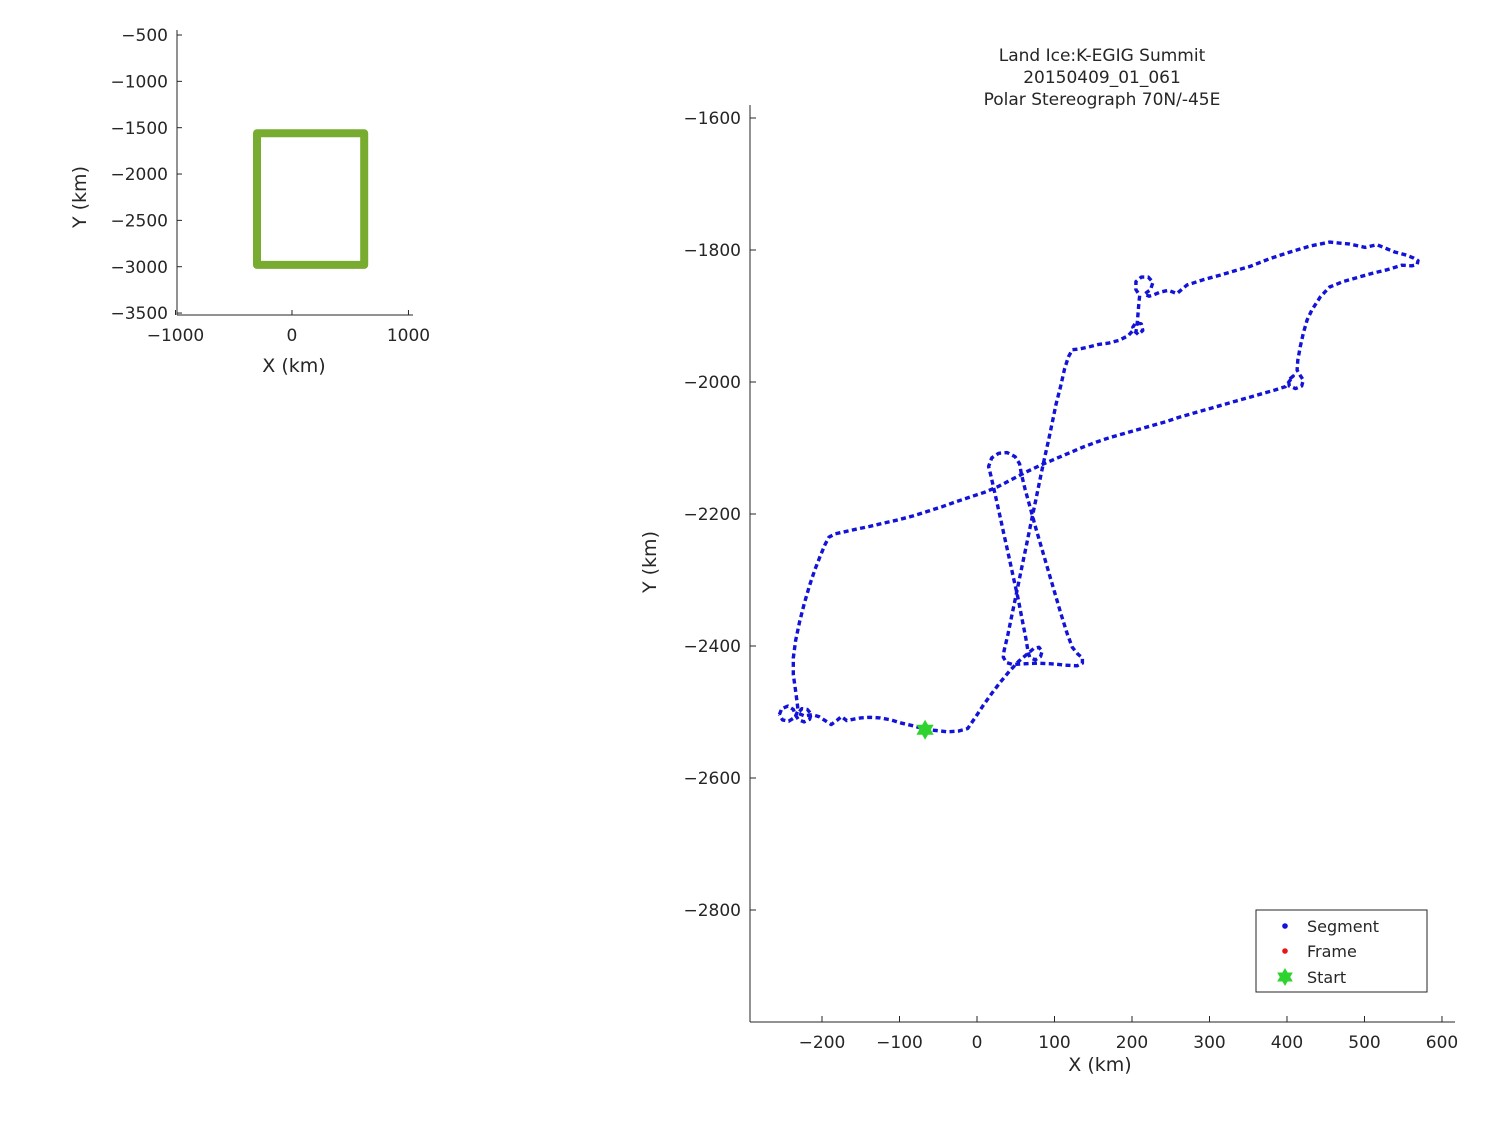 Image resolution: width=1500 pixels, height=1125 pixels. Describe the element at coordinates (1209, 1043) in the screenshot. I see `x-tick-label: 300` at that location.